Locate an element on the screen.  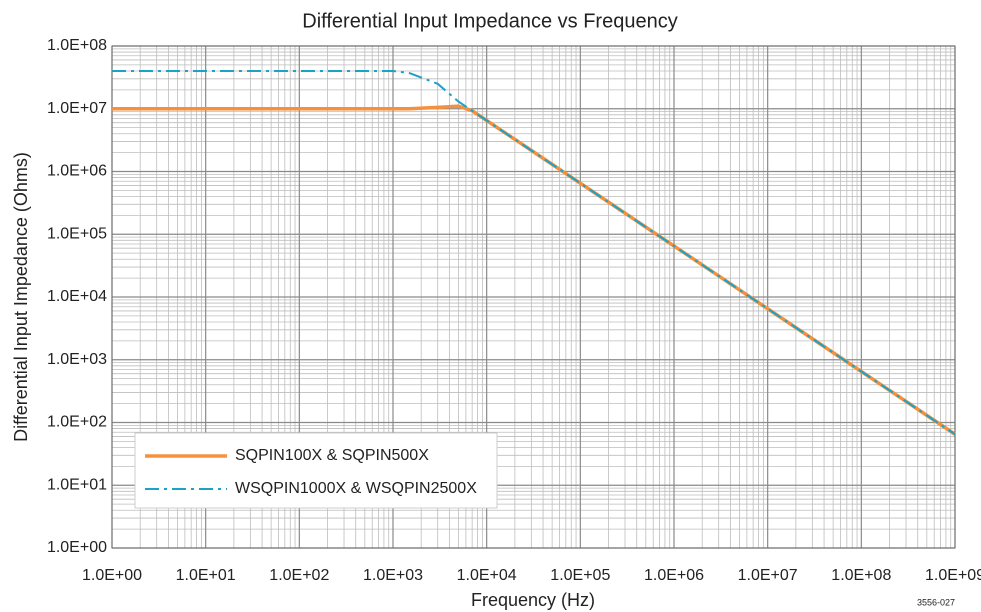
y-tick-label: 1.0E+04 is located at coordinates (77, 296).